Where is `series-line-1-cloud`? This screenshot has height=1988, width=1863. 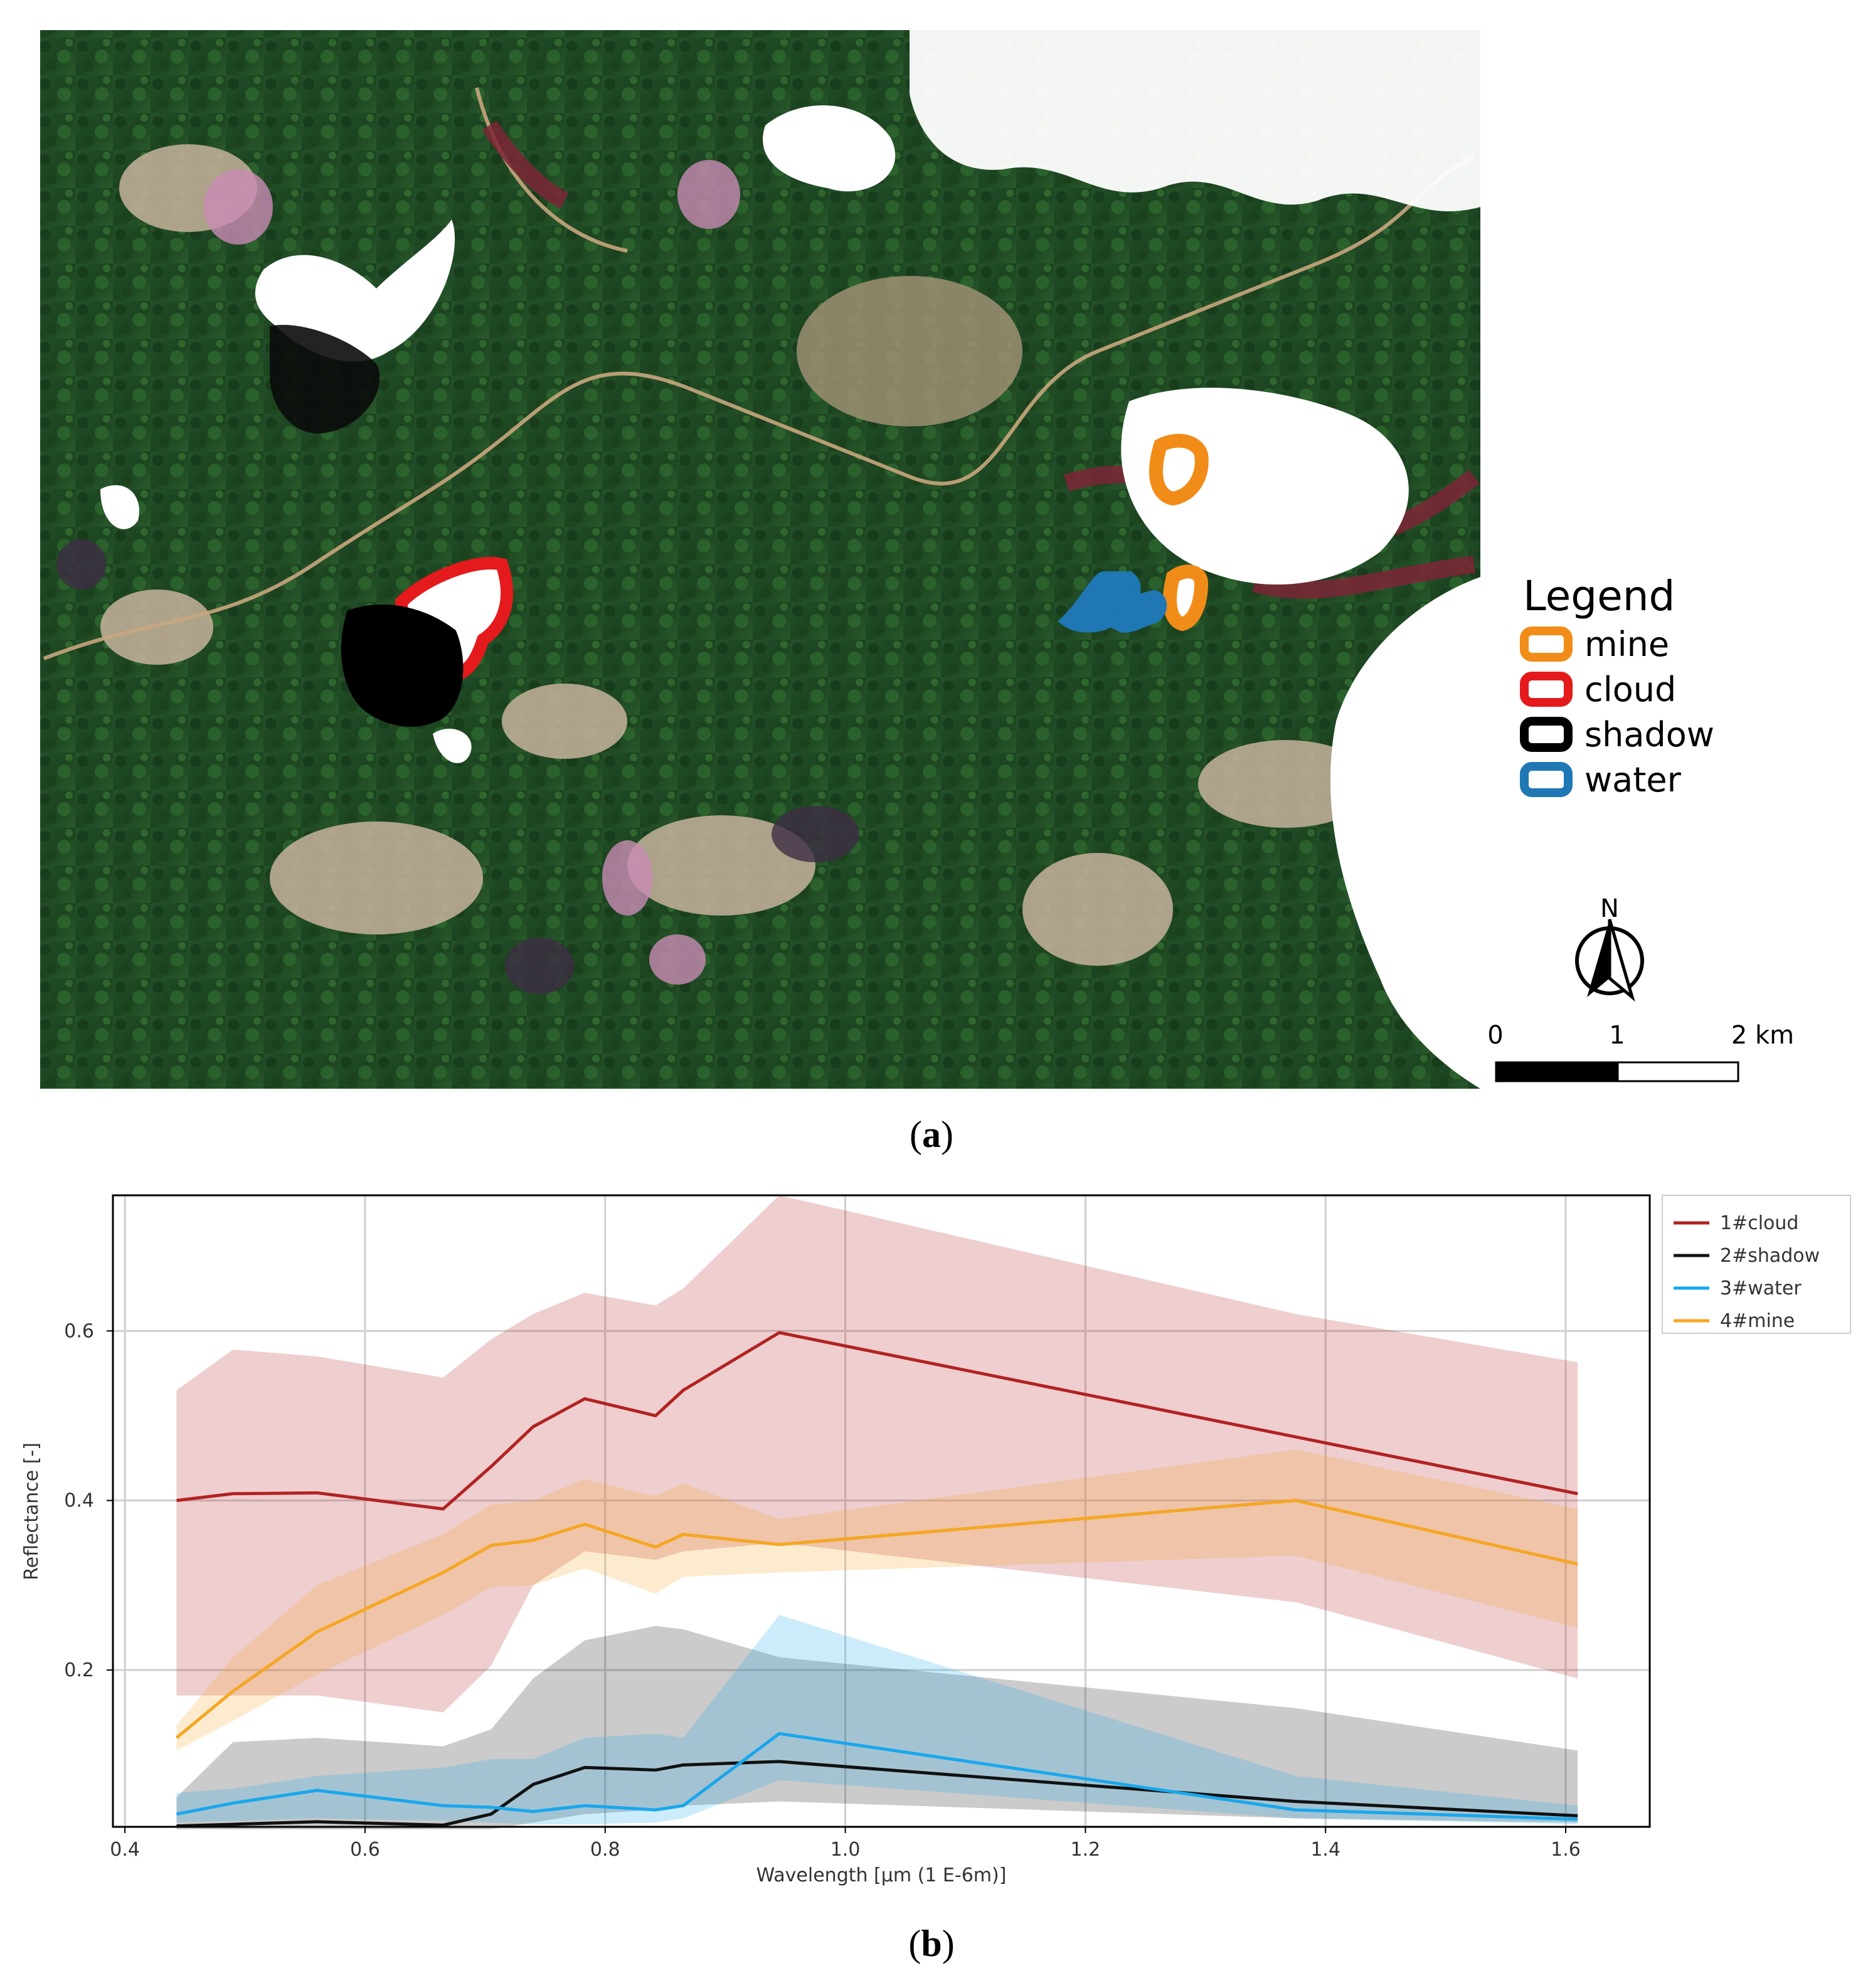 series-line-1-cloud is located at coordinates (877, 1421).